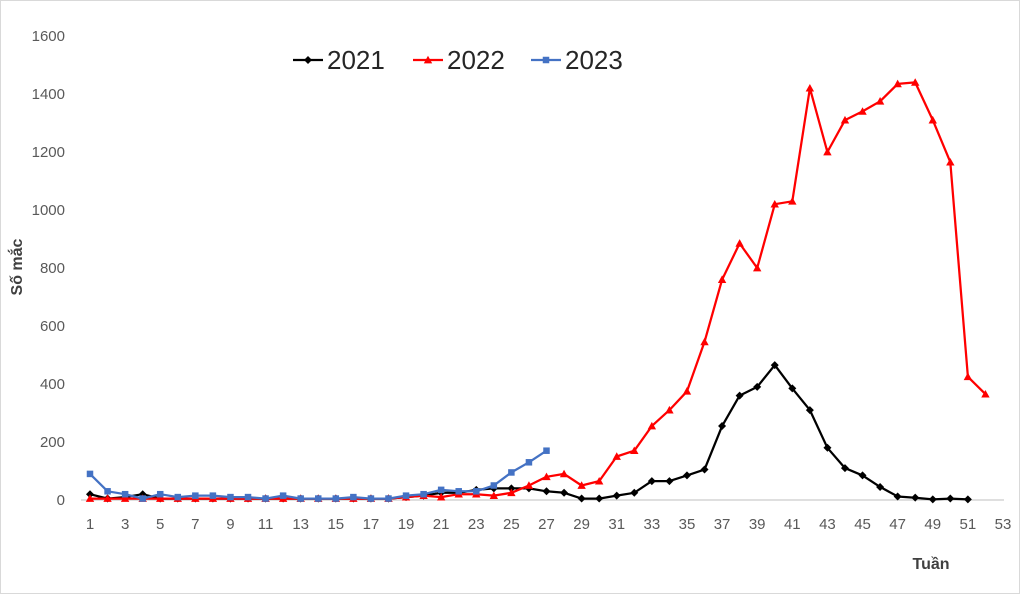  What do you see at coordinates (687, 524) in the screenshot?
I see `x-tick-label: 35` at bounding box center [687, 524].